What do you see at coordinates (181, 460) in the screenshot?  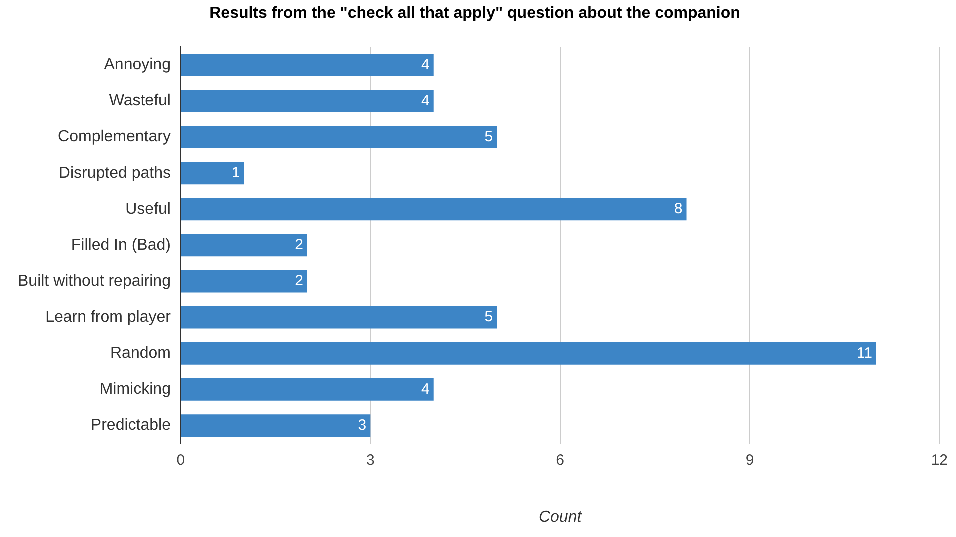 I see `x-tick-label: 0` at bounding box center [181, 460].